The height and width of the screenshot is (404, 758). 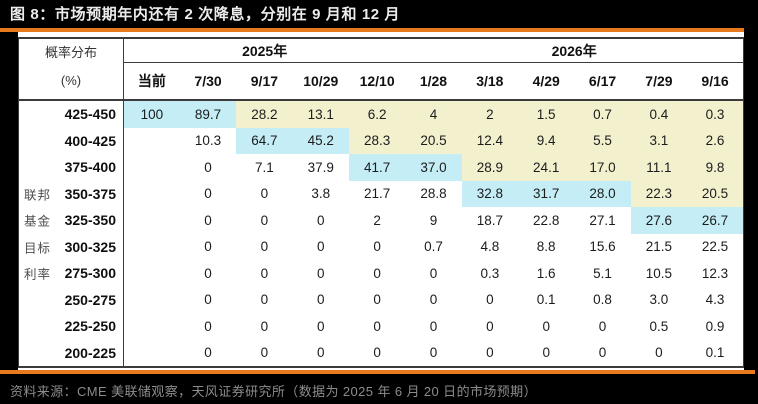 What do you see at coordinates (490, 246) in the screenshot?
I see `probability-cell: 4.8` at bounding box center [490, 246].